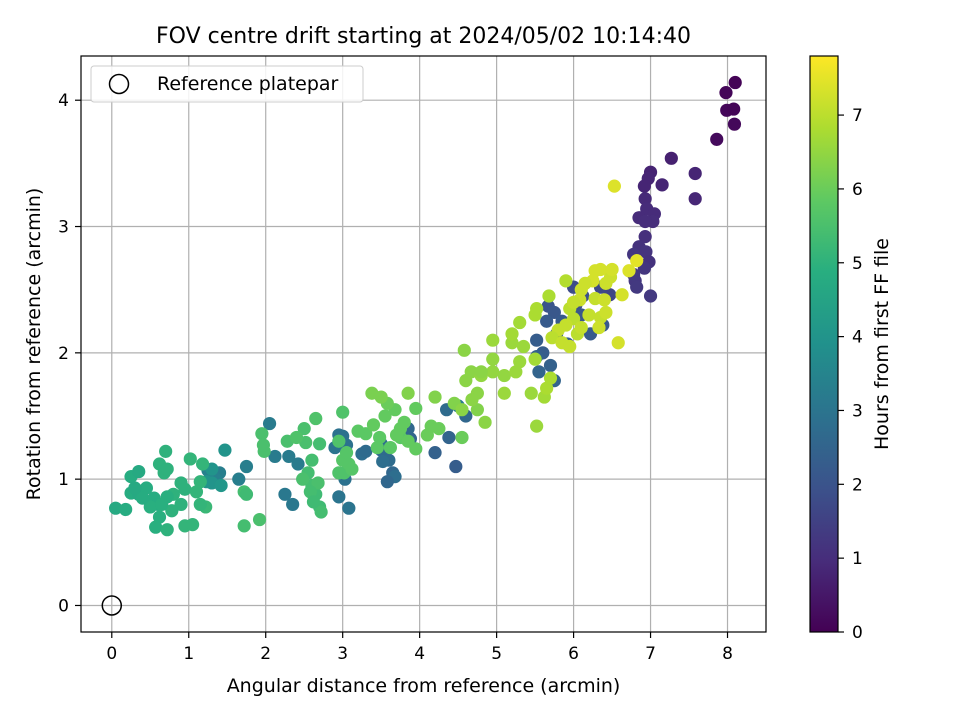 This screenshot has height=720, width=960. I want to click on reference-platepar-marker, so click(112, 605).